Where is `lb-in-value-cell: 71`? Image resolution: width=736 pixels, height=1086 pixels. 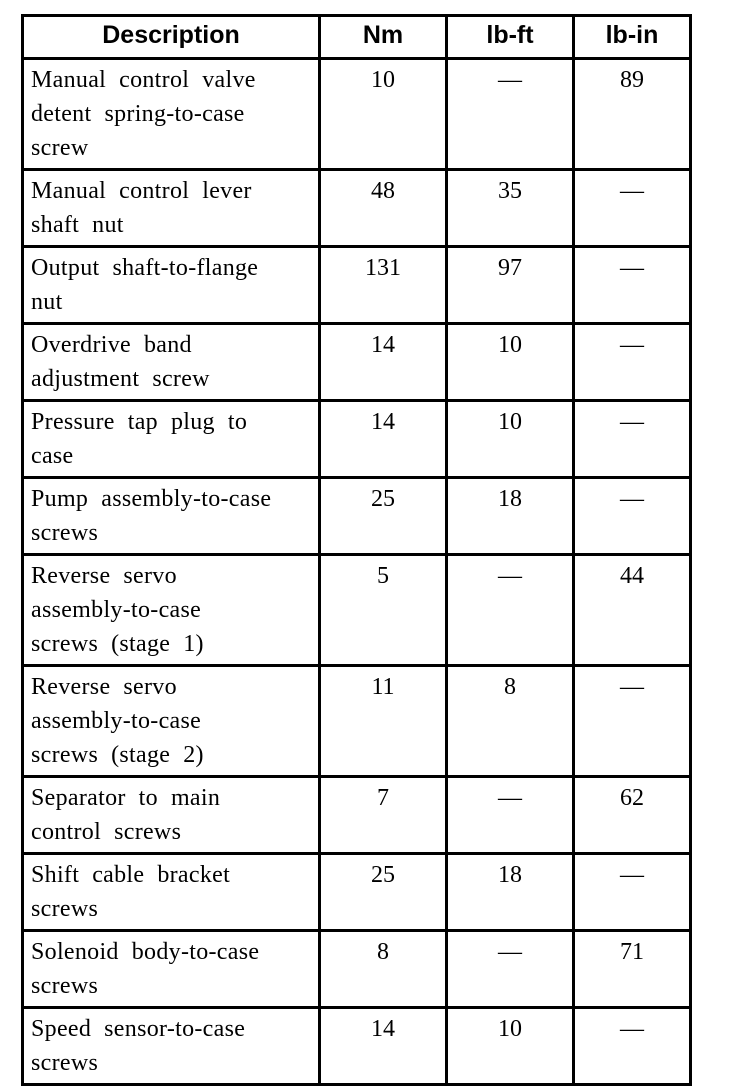 lb-in-value-cell: 71 is located at coordinates (632, 969).